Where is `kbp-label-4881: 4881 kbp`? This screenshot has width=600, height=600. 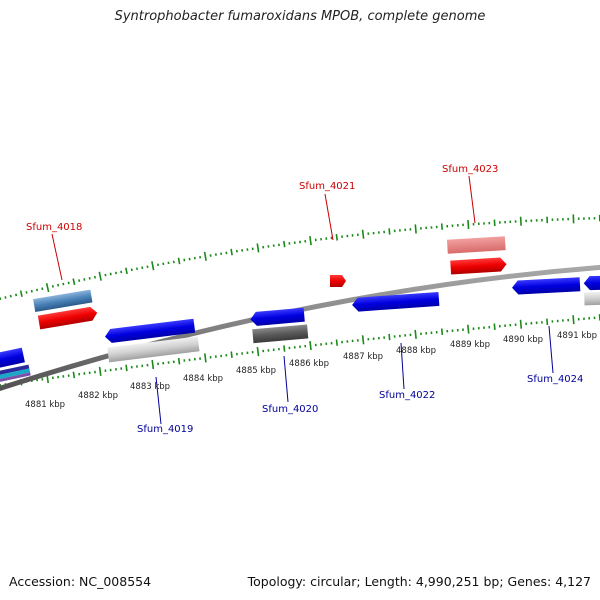 kbp-label-4881: 4881 kbp is located at coordinates (45, 405).